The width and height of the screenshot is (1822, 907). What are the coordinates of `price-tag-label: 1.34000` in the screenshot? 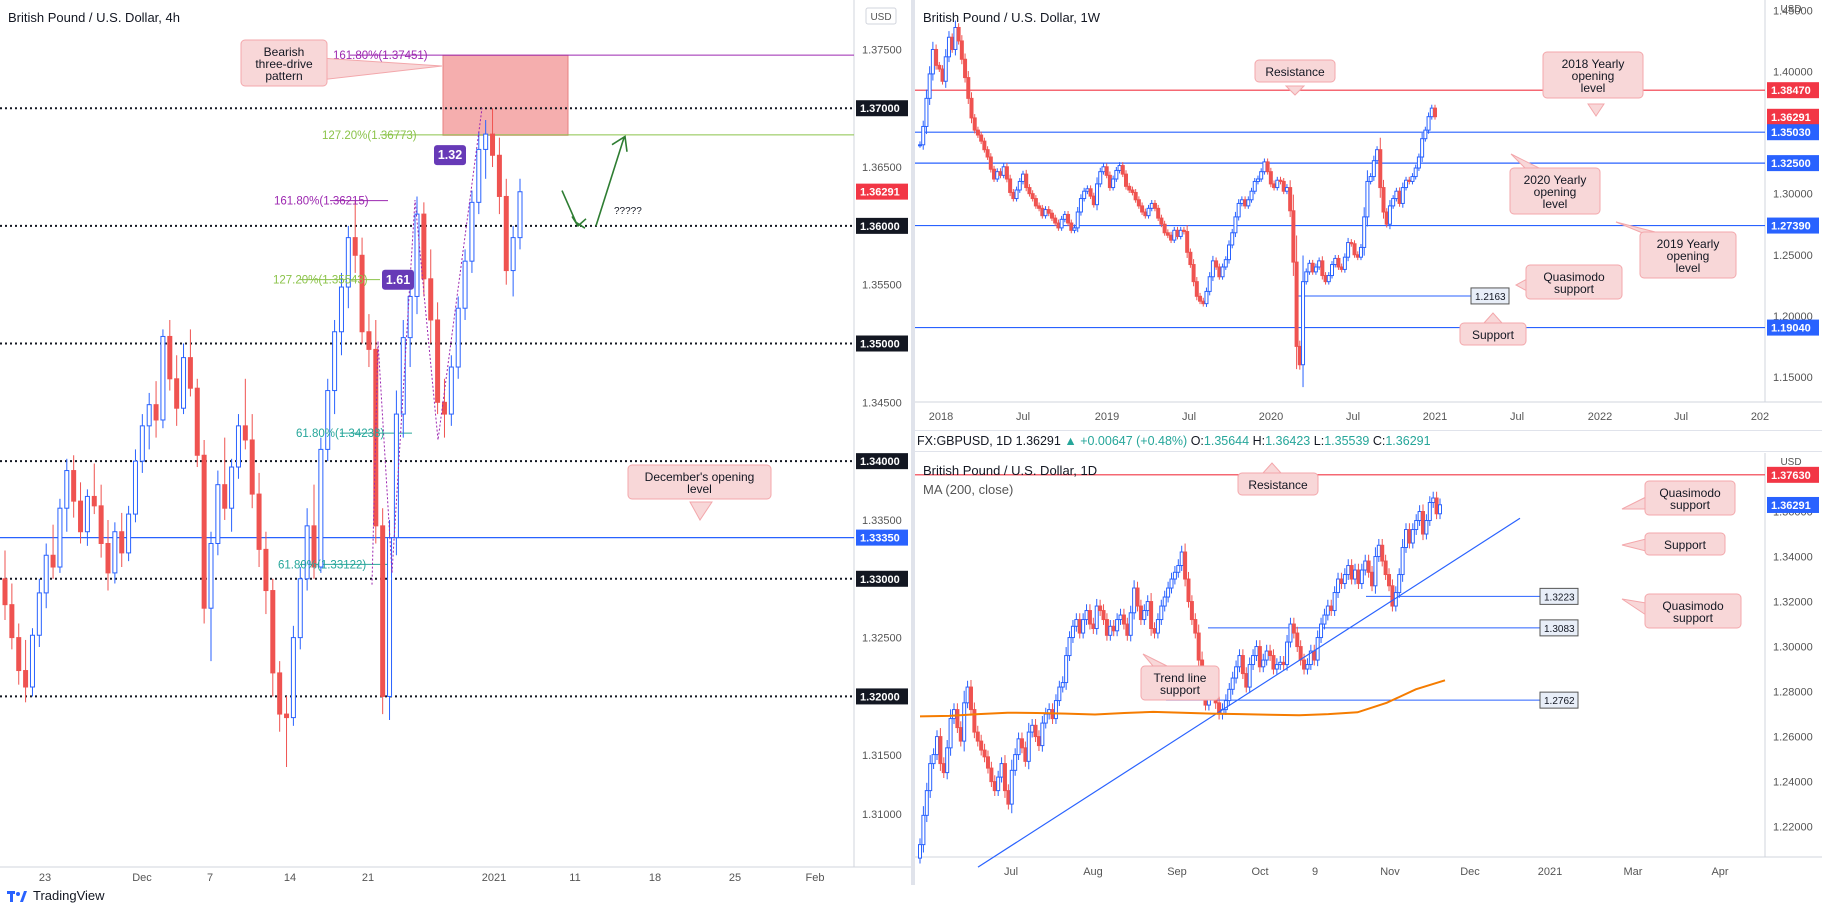 It's located at (880, 462).